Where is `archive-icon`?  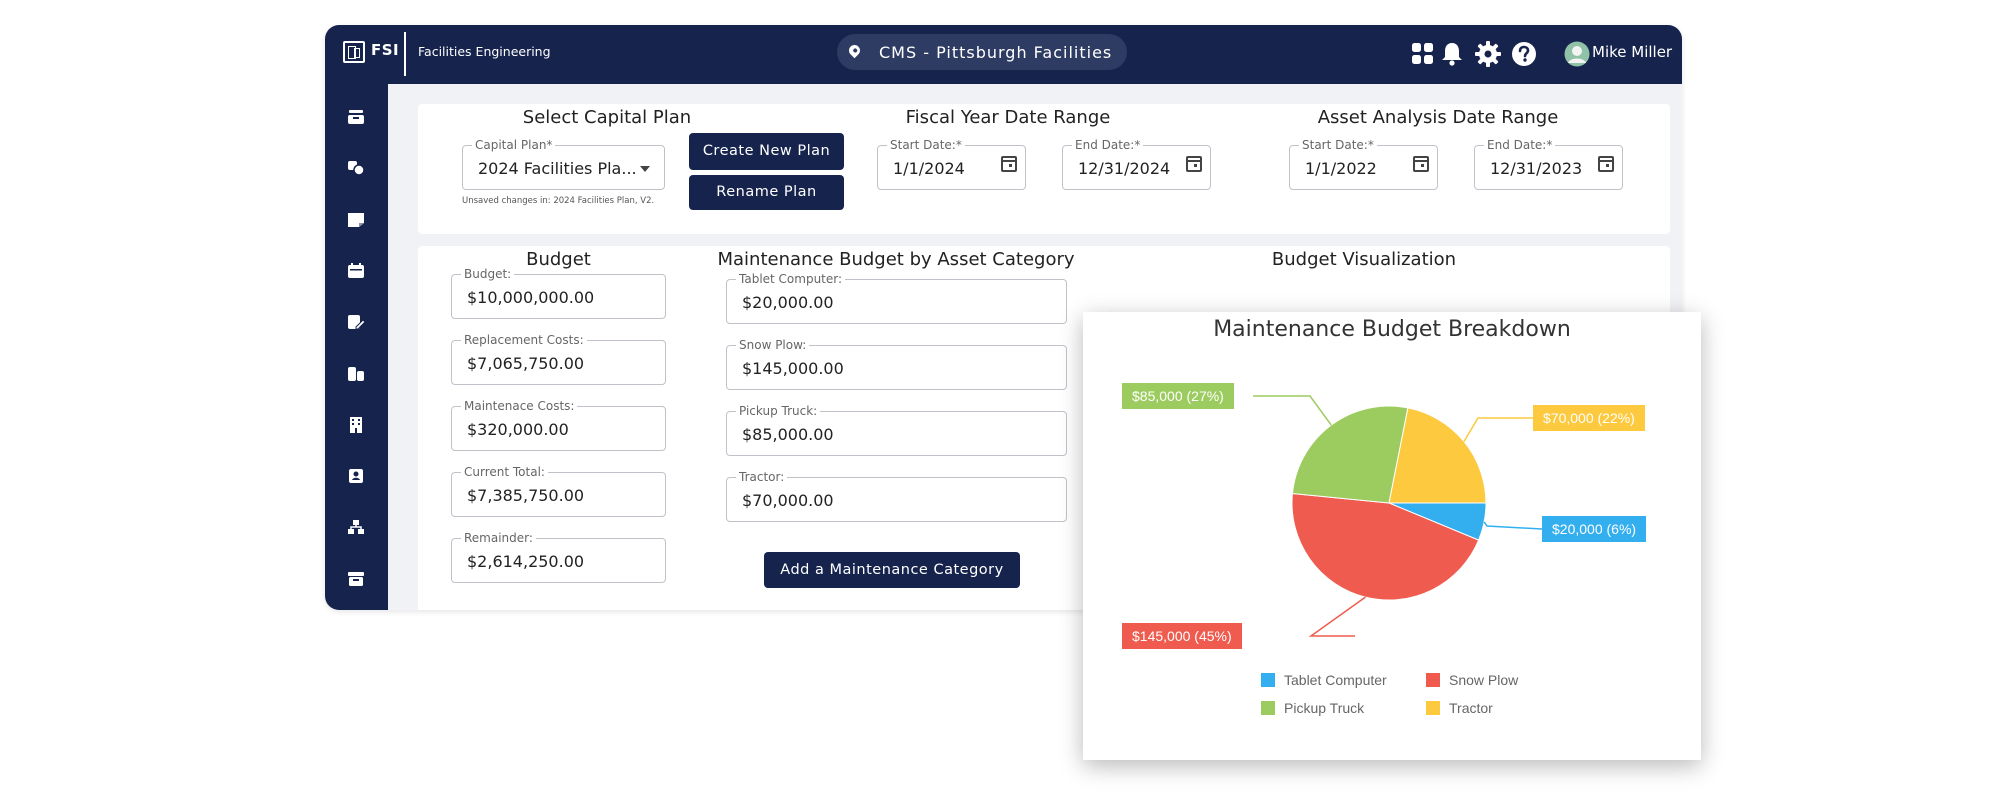 archive-icon is located at coordinates (356, 579).